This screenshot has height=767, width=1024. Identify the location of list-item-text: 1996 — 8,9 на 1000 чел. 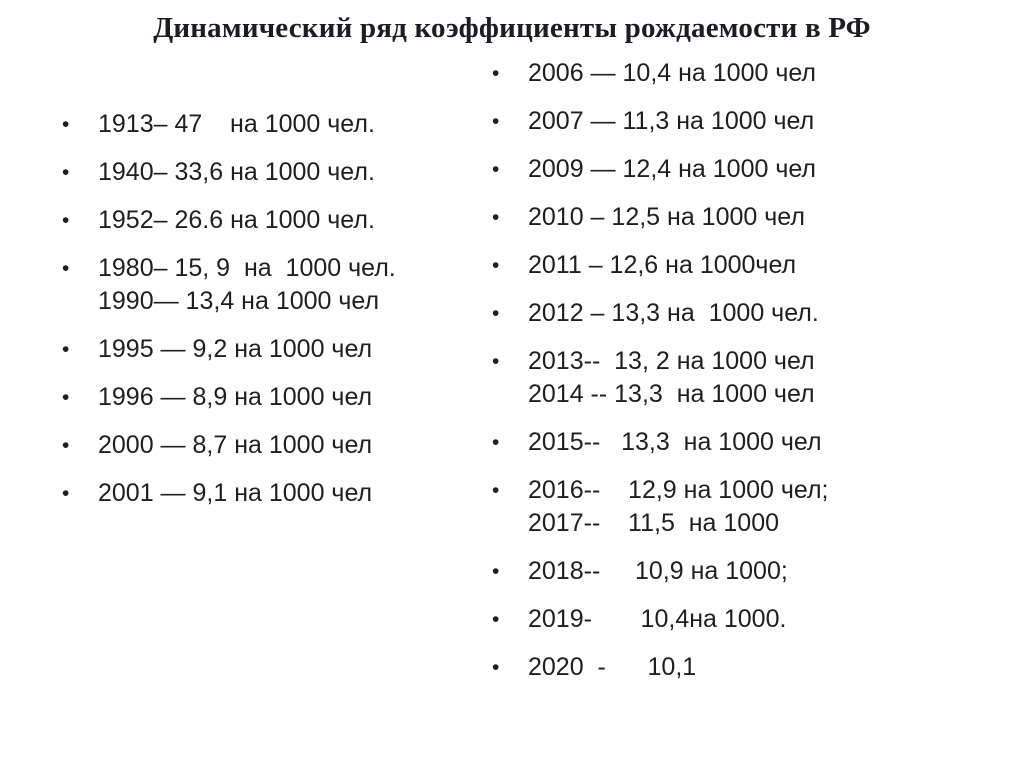
(235, 397).